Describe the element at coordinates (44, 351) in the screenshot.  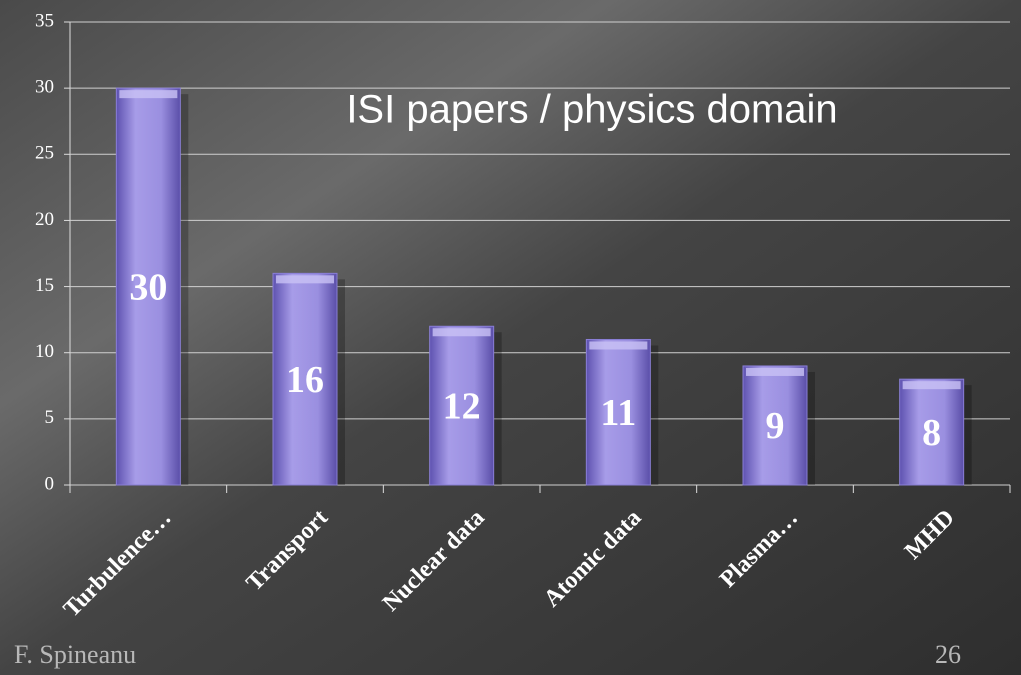
I see `y-tick-label: 10` at that location.